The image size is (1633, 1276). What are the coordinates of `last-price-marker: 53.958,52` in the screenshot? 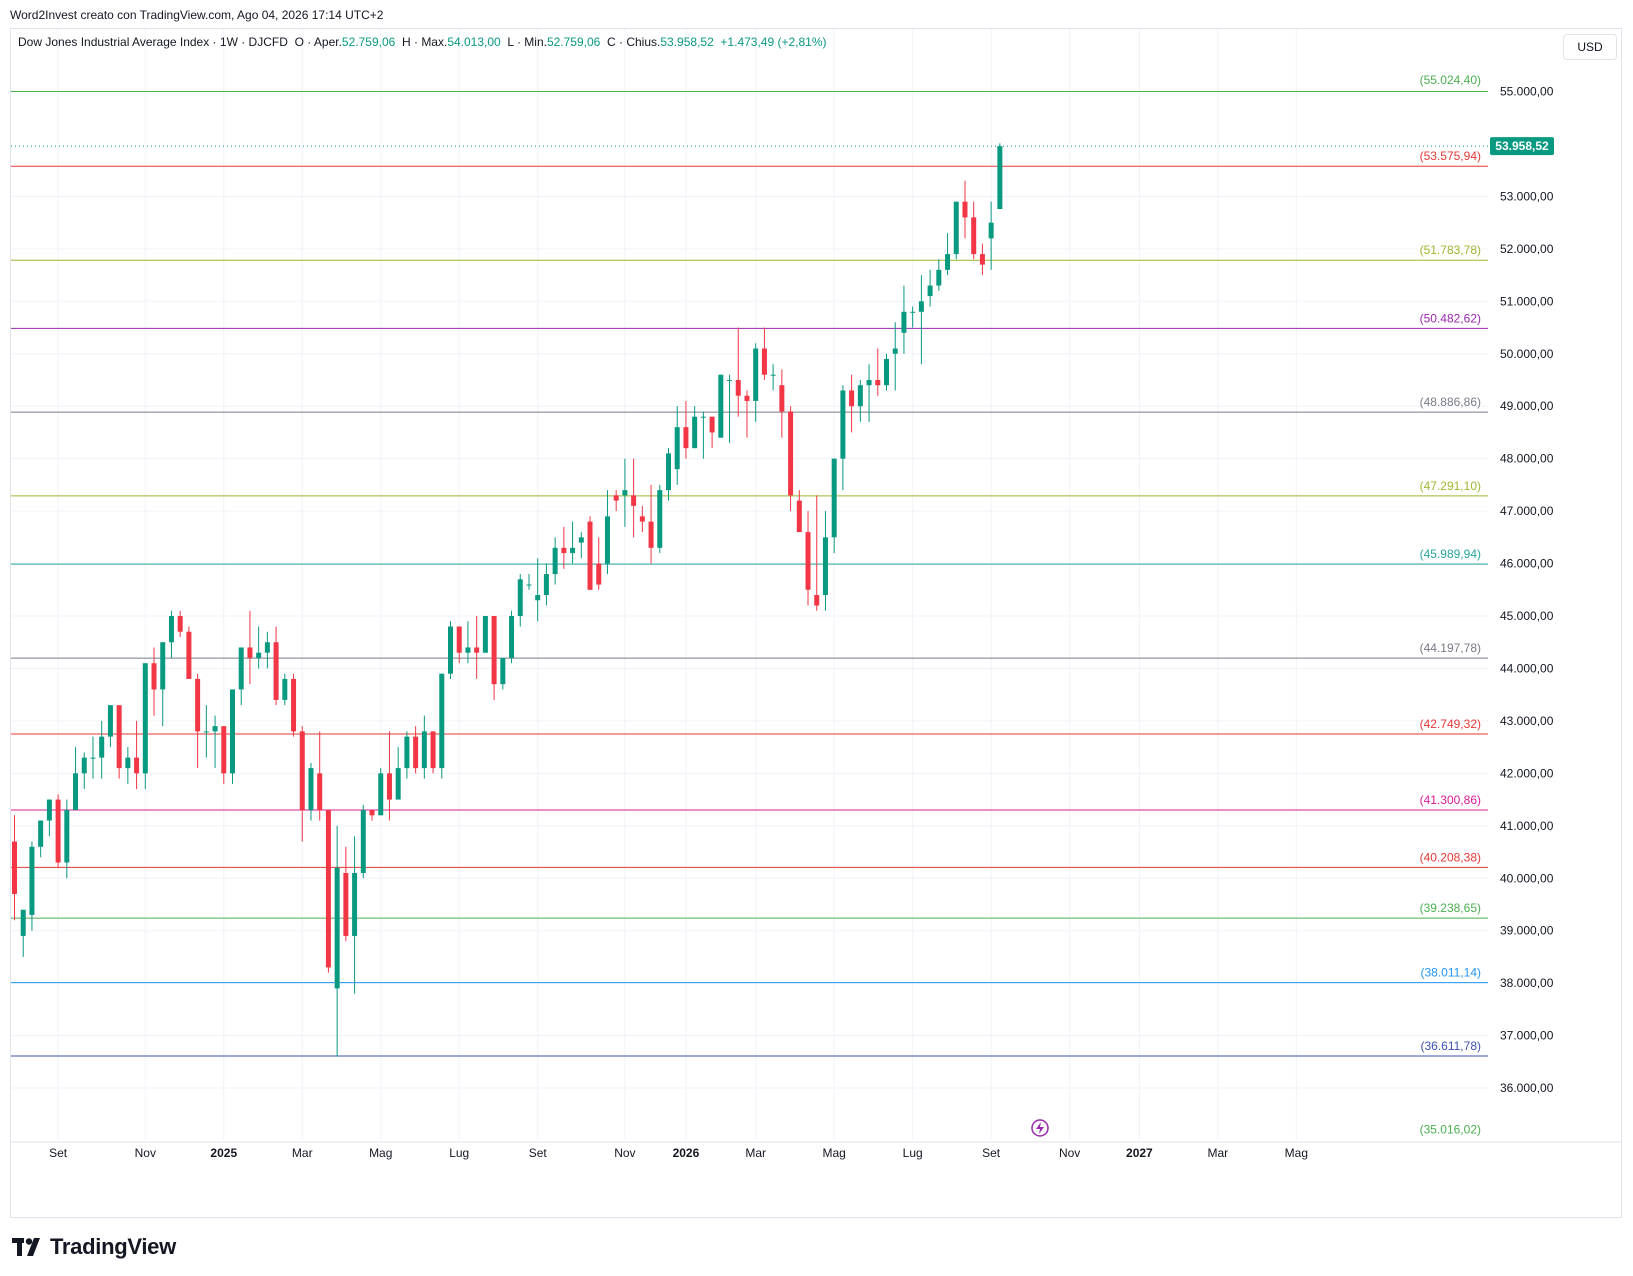 It's located at (1522, 146).